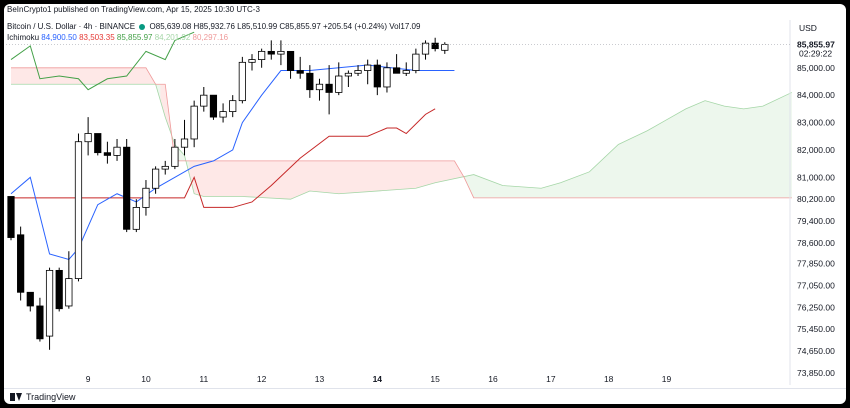 This screenshot has width=850, height=408. I want to click on price-tick-label: 79,400.00, so click(816, 221).